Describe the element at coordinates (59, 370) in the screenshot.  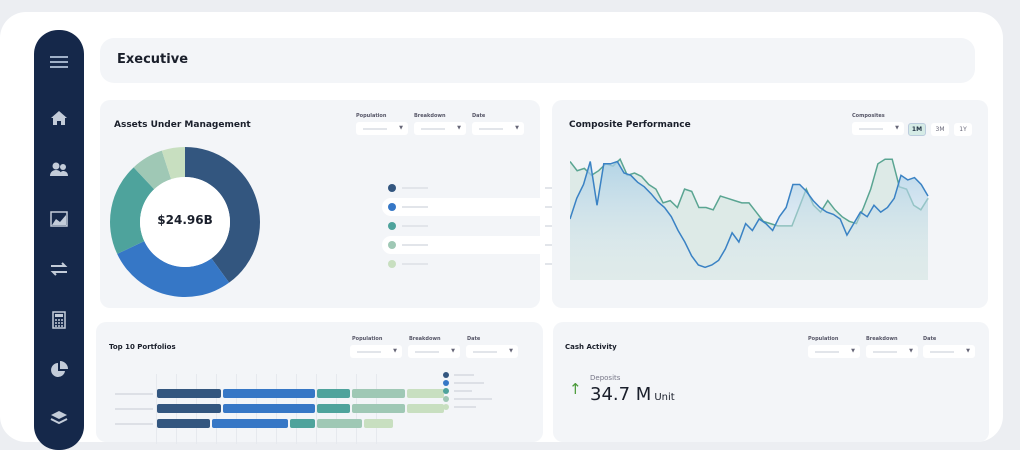
I see `pie-chart-icon` at that location.